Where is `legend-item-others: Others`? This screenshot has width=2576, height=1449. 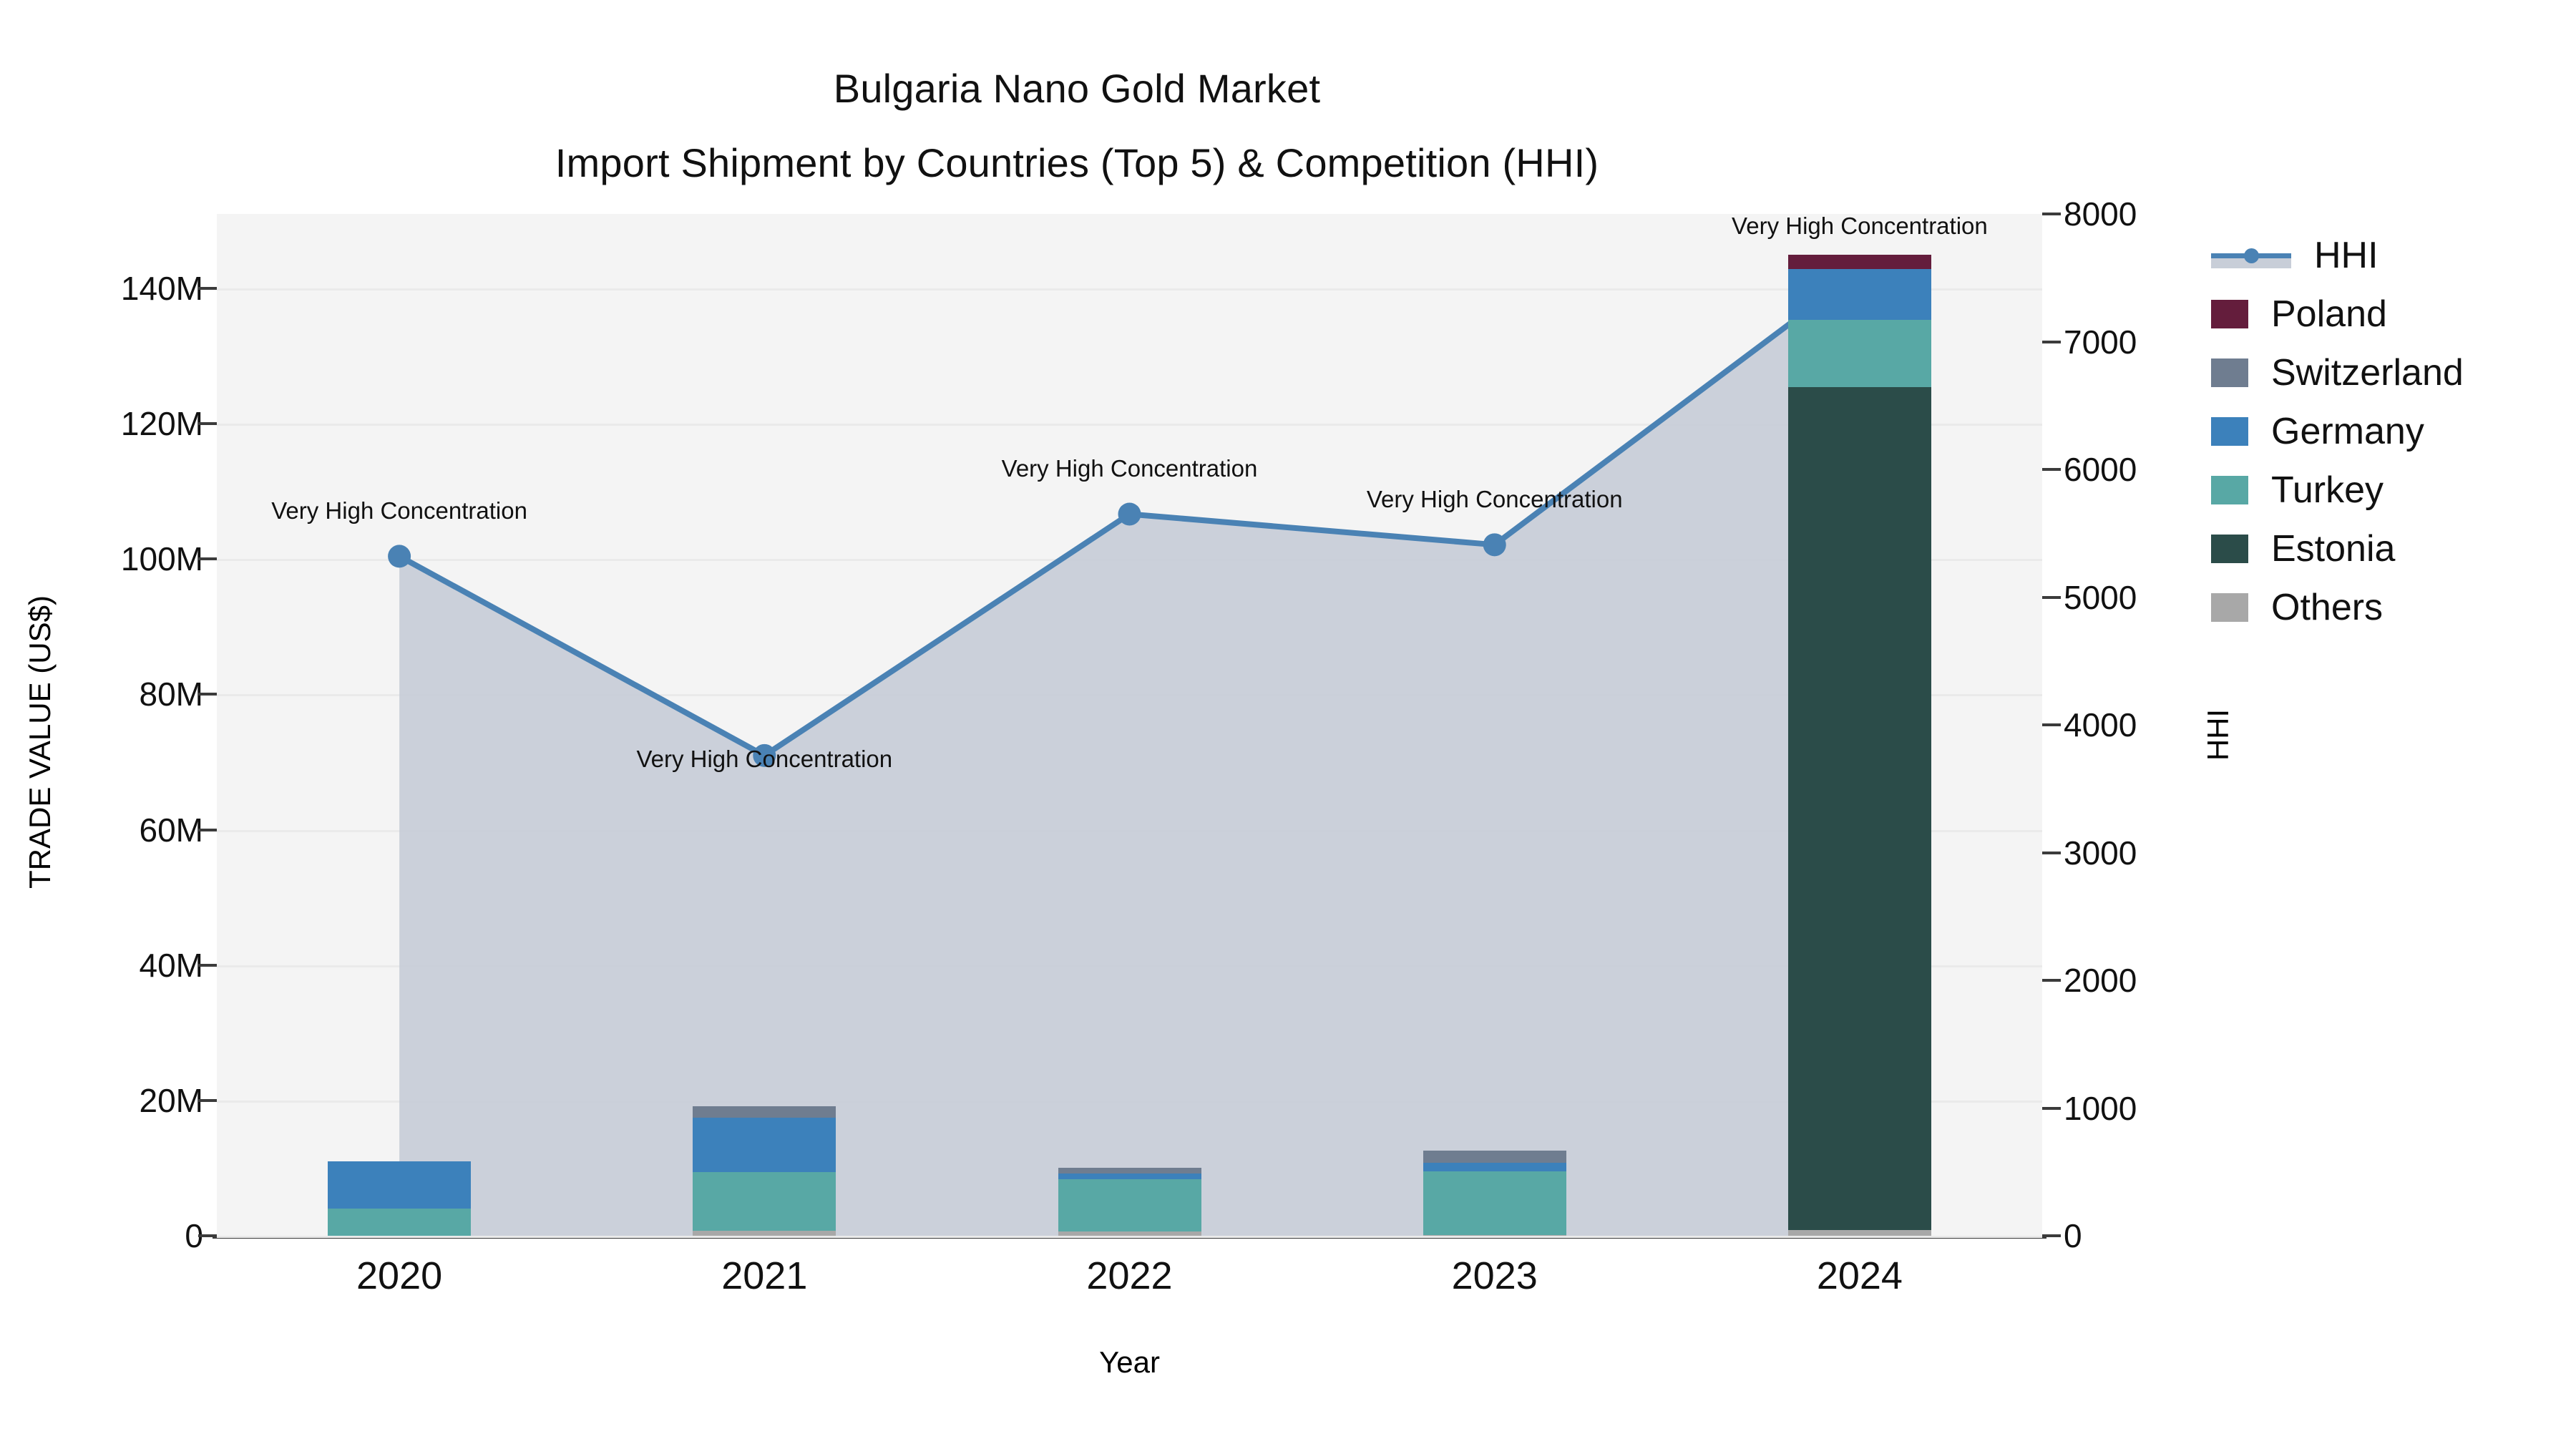 legend-item-others: Others is located at coordinates (2390, 607).